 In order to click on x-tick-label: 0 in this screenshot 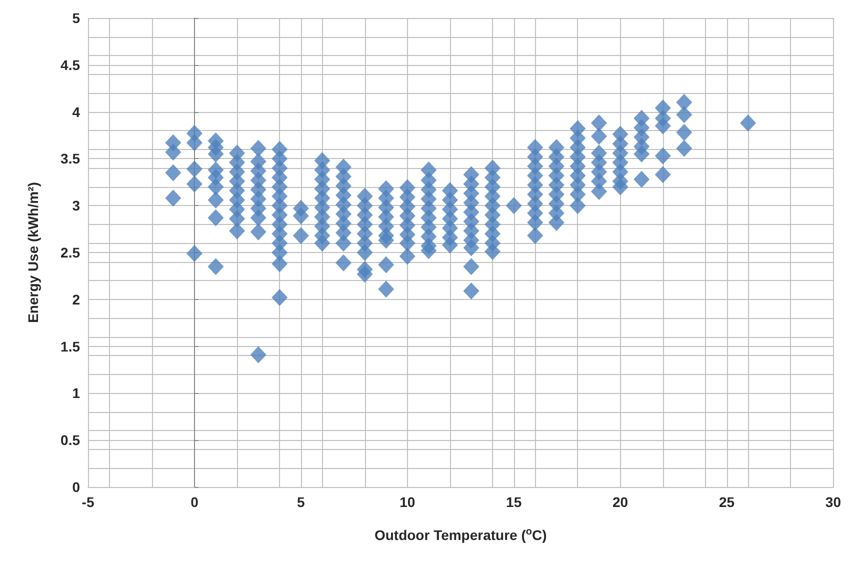, I will do `click(194, 502)`.